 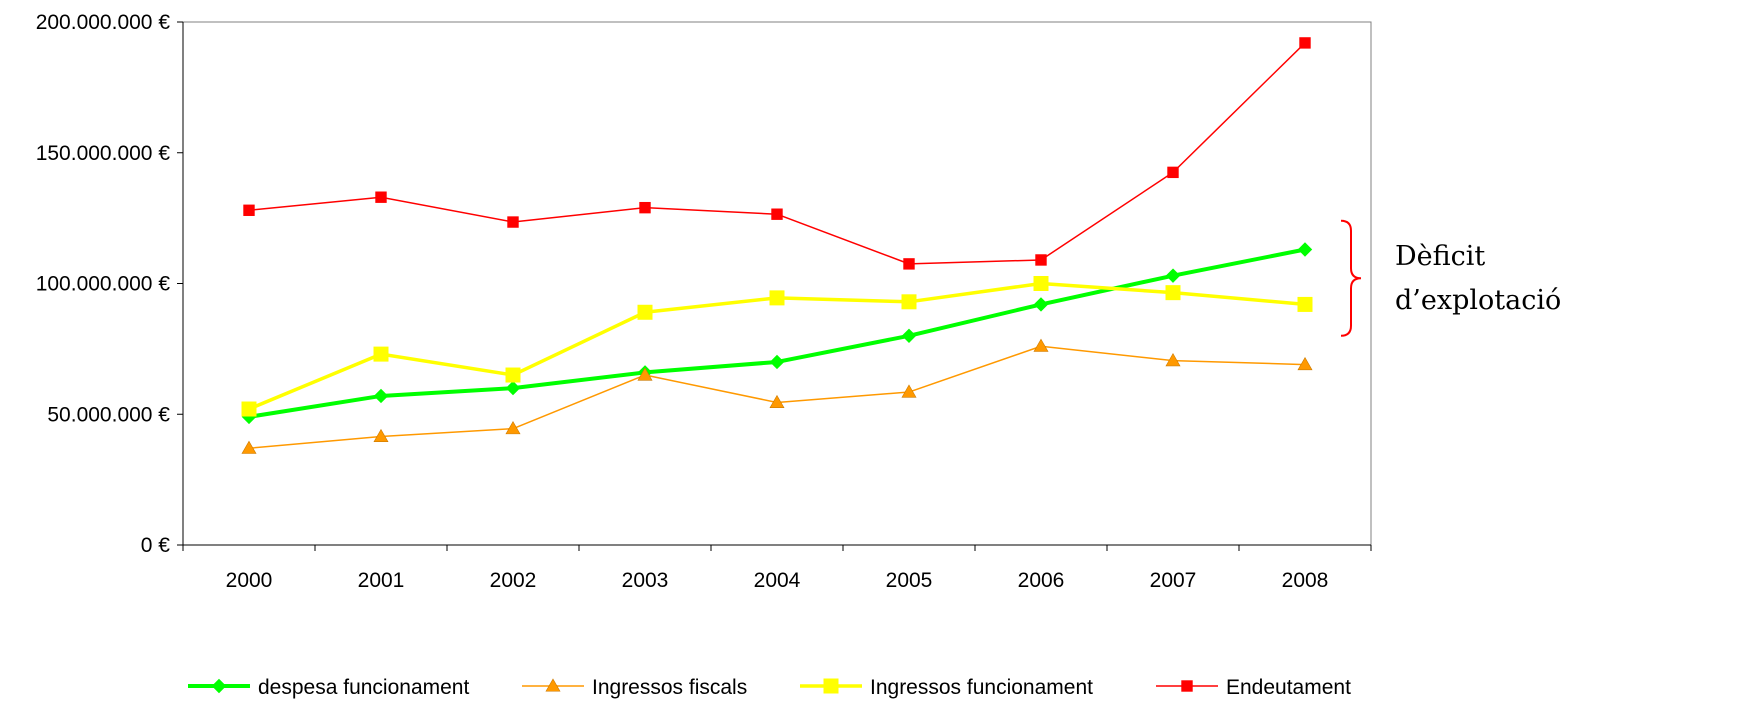 What do you see at coordinates (381, 580) in the screenshot?
I see `x-tick-label: 2001` at bounding box center [381, 580].